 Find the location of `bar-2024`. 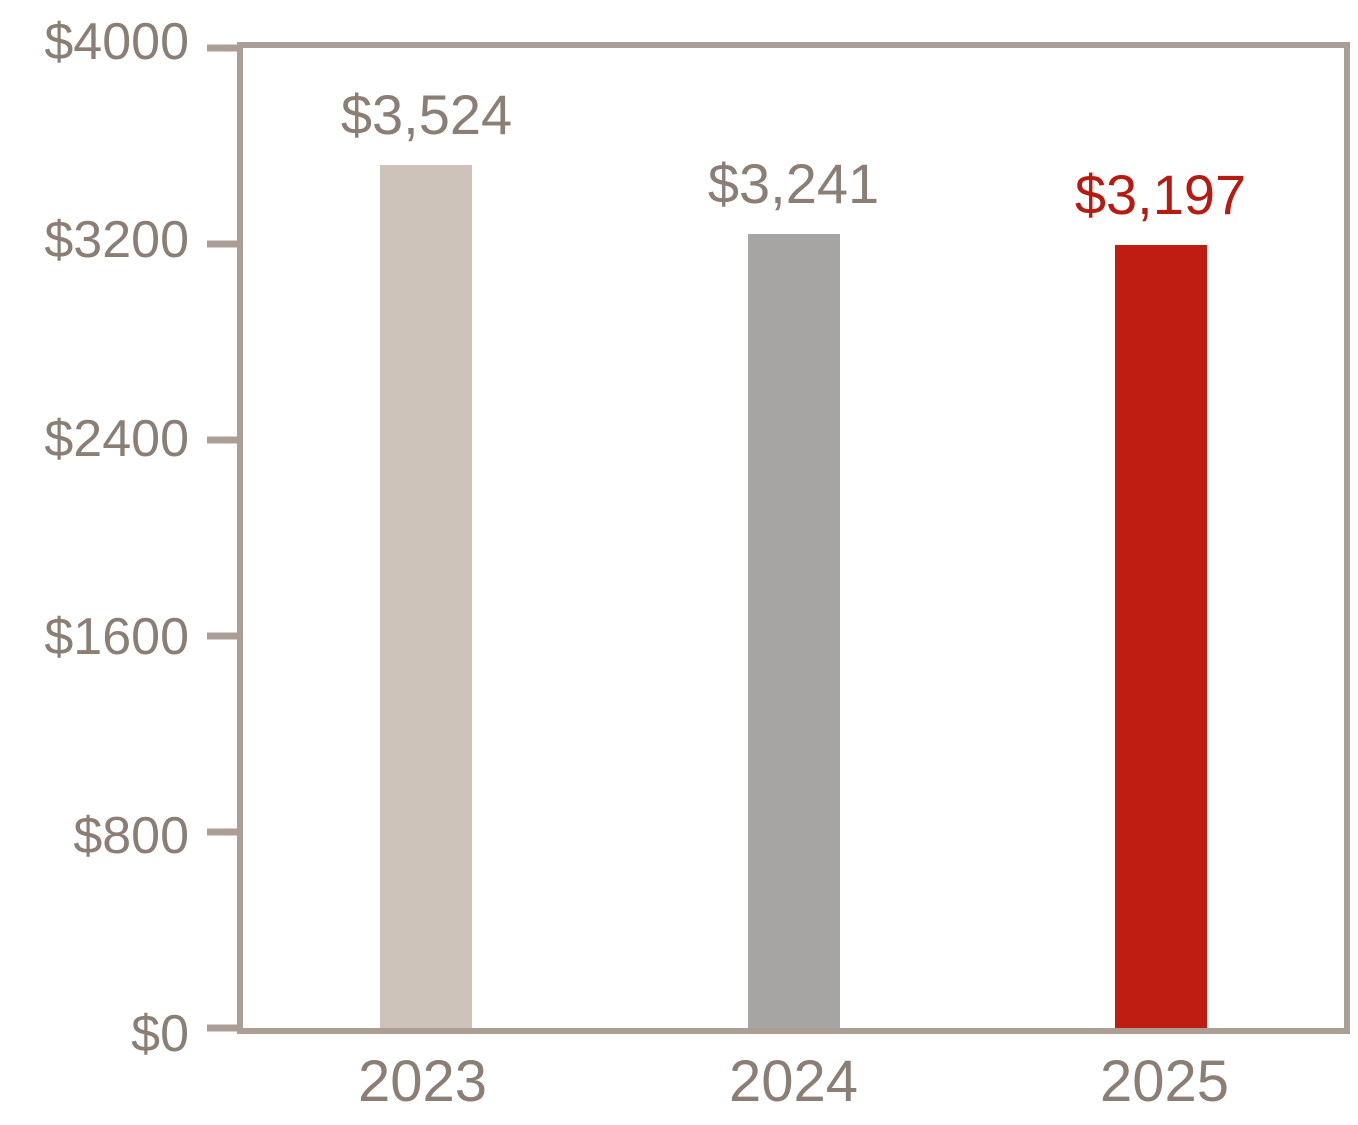

bar-2024 is located at coordinates (793, 630).